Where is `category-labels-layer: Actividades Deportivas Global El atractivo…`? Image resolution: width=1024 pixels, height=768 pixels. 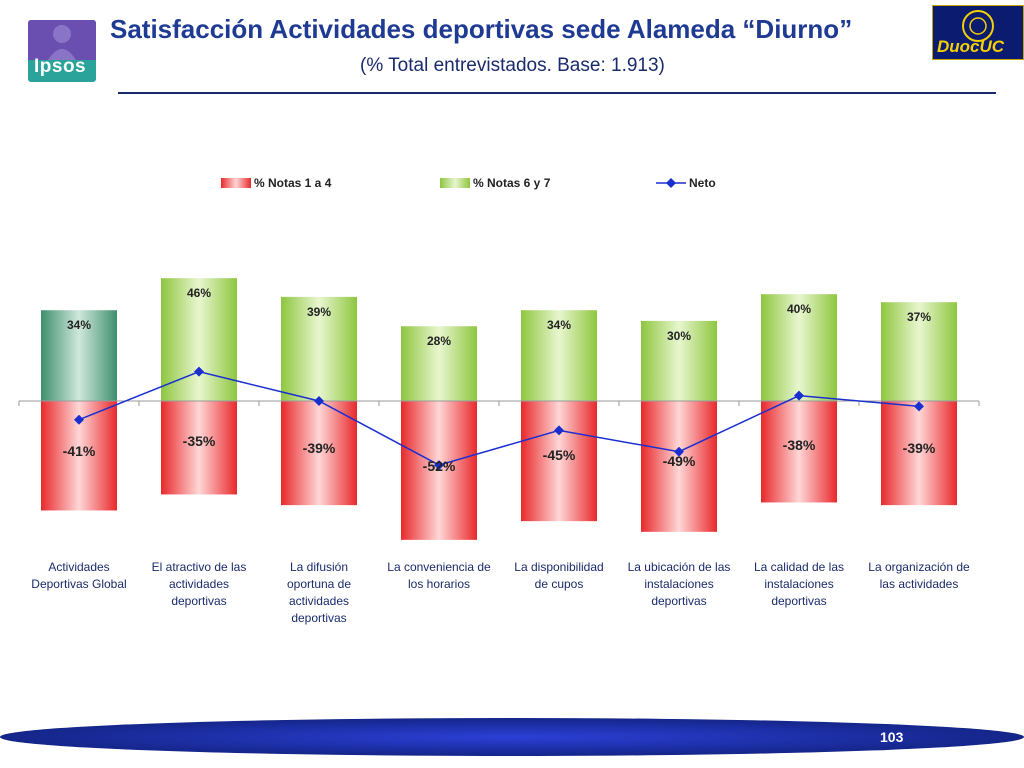 category-labels-layer: Actividades Deportivas Global El atractivo… is located at coordinates (500, 592).